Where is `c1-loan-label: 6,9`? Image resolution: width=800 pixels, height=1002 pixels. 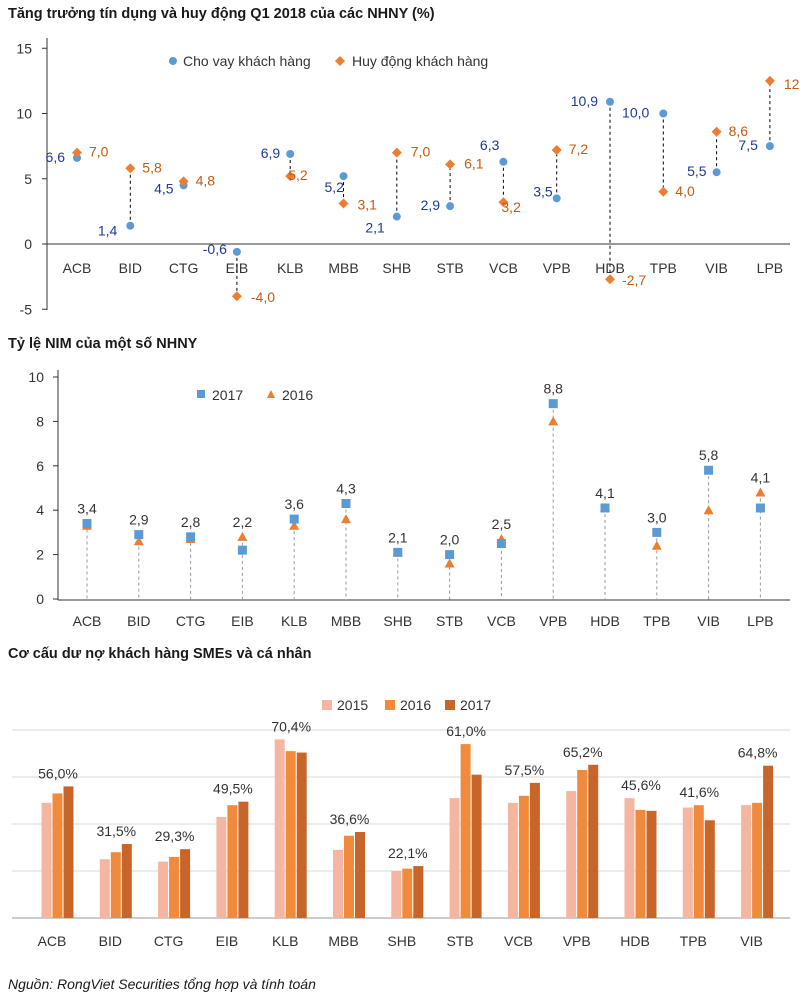
c1-loan-label: 6,9 is located at coordinates (271, 153).